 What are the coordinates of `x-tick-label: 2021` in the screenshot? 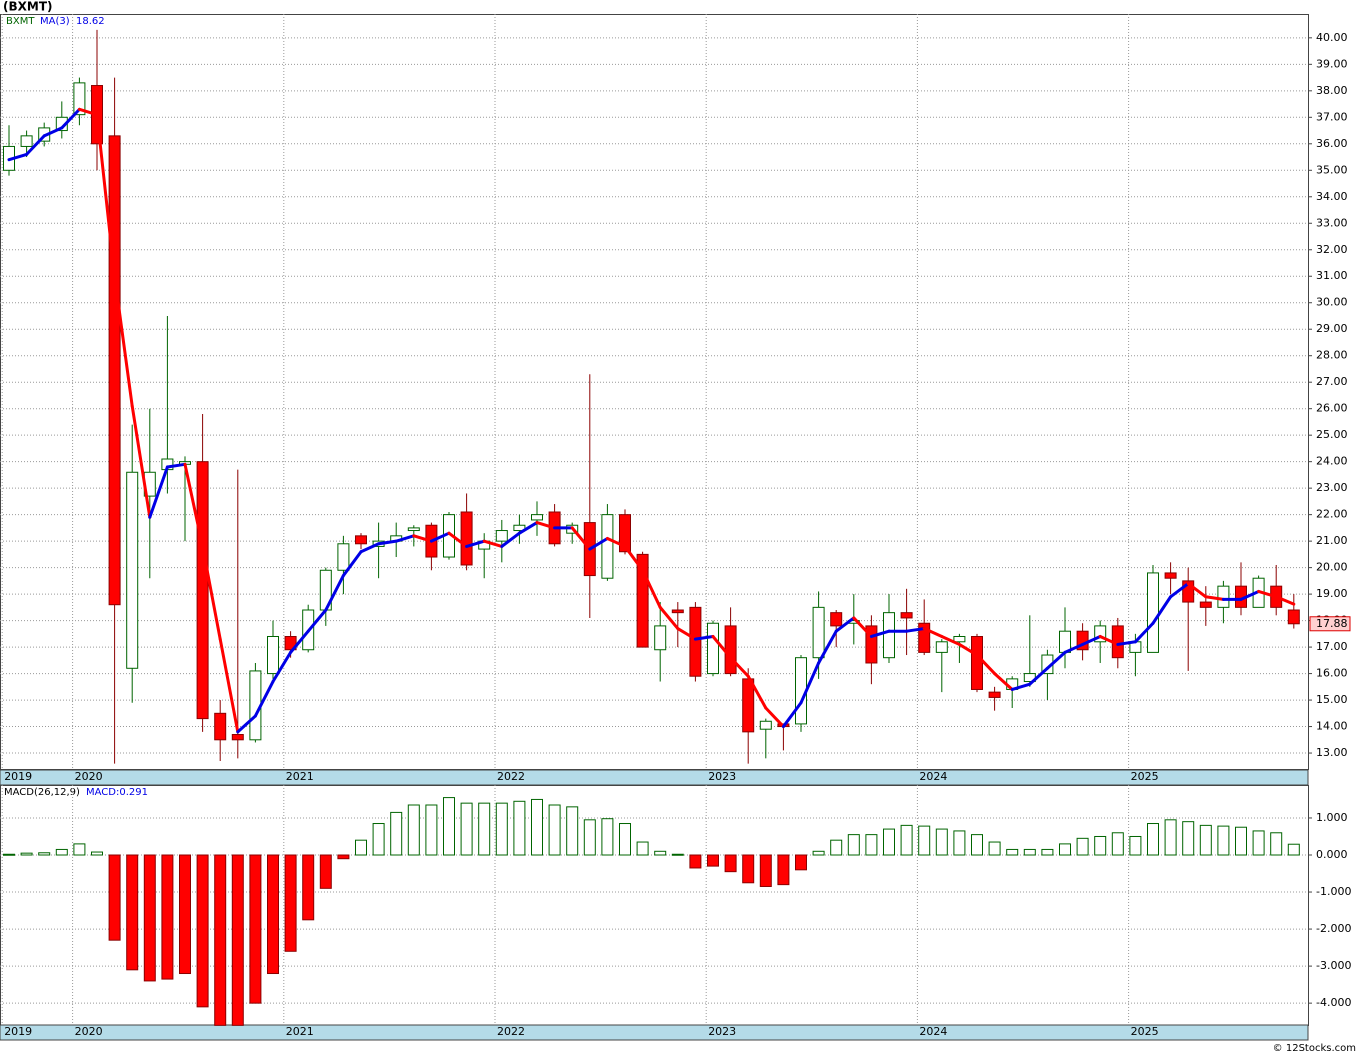 It's located at (300, 1031).